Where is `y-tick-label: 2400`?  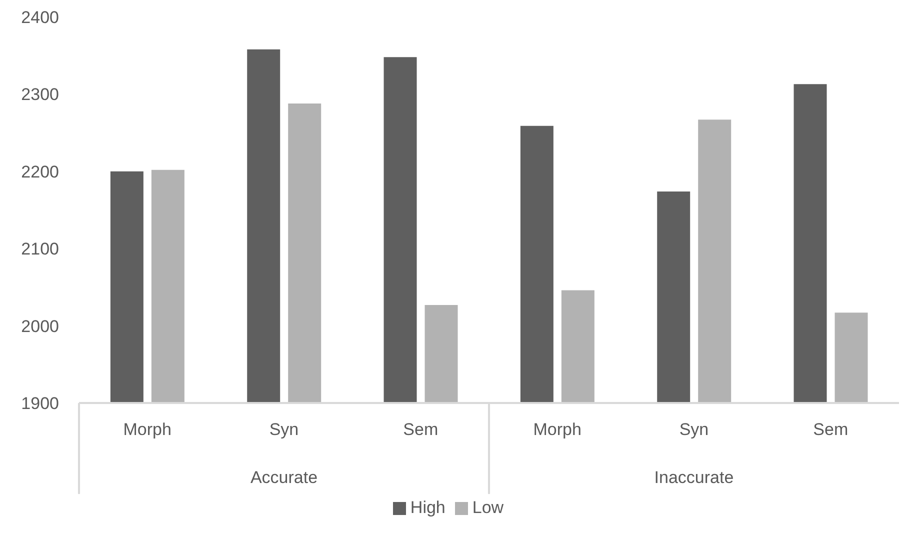
y-tick-label: 2400 is located at coordinates (40, 18).